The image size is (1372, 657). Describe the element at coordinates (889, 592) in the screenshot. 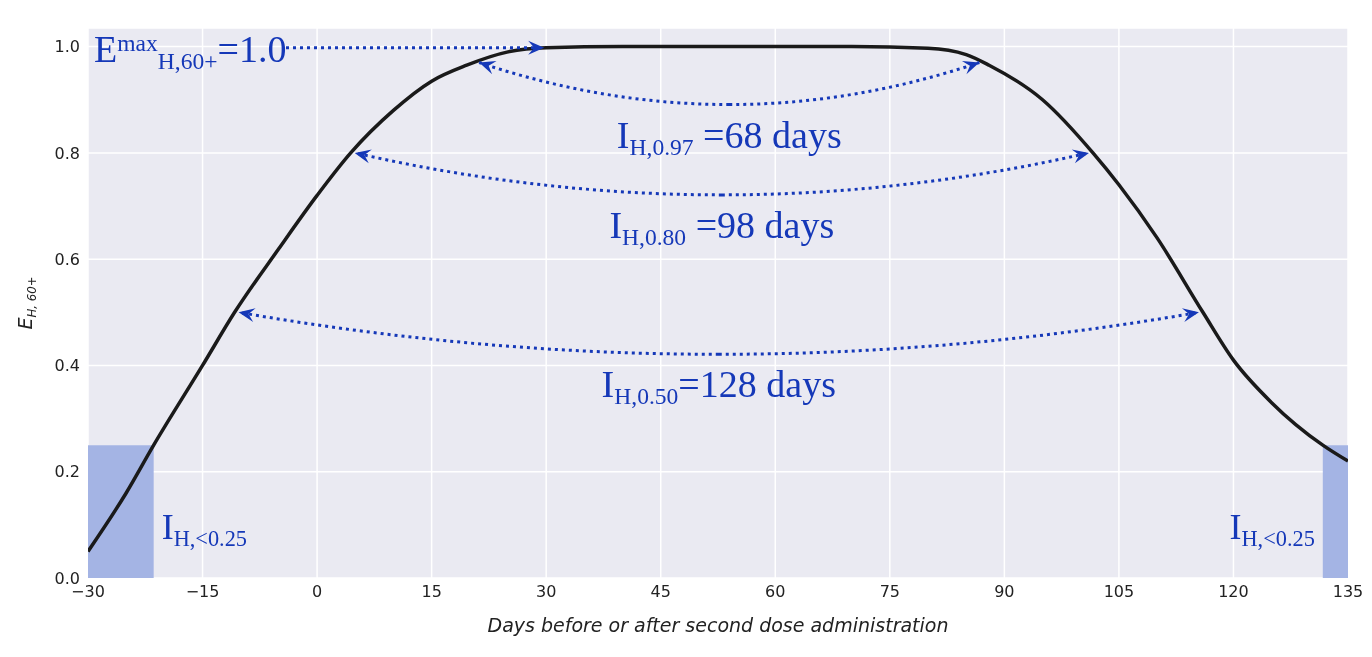

I see `x-tick-label: 75` at that location.